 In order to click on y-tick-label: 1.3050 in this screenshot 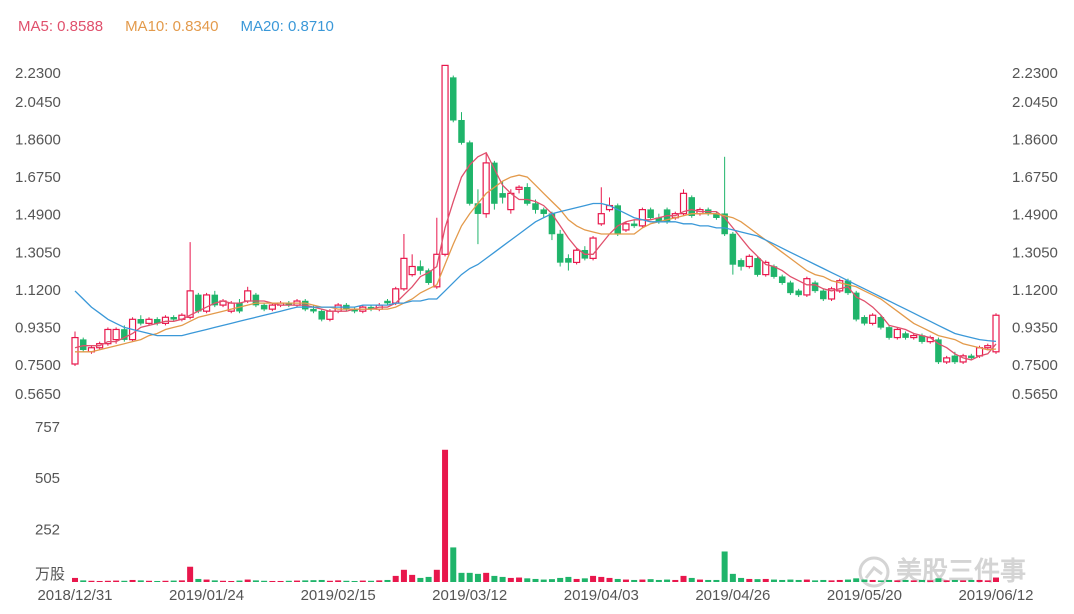, I will do `click(38, 252)`.